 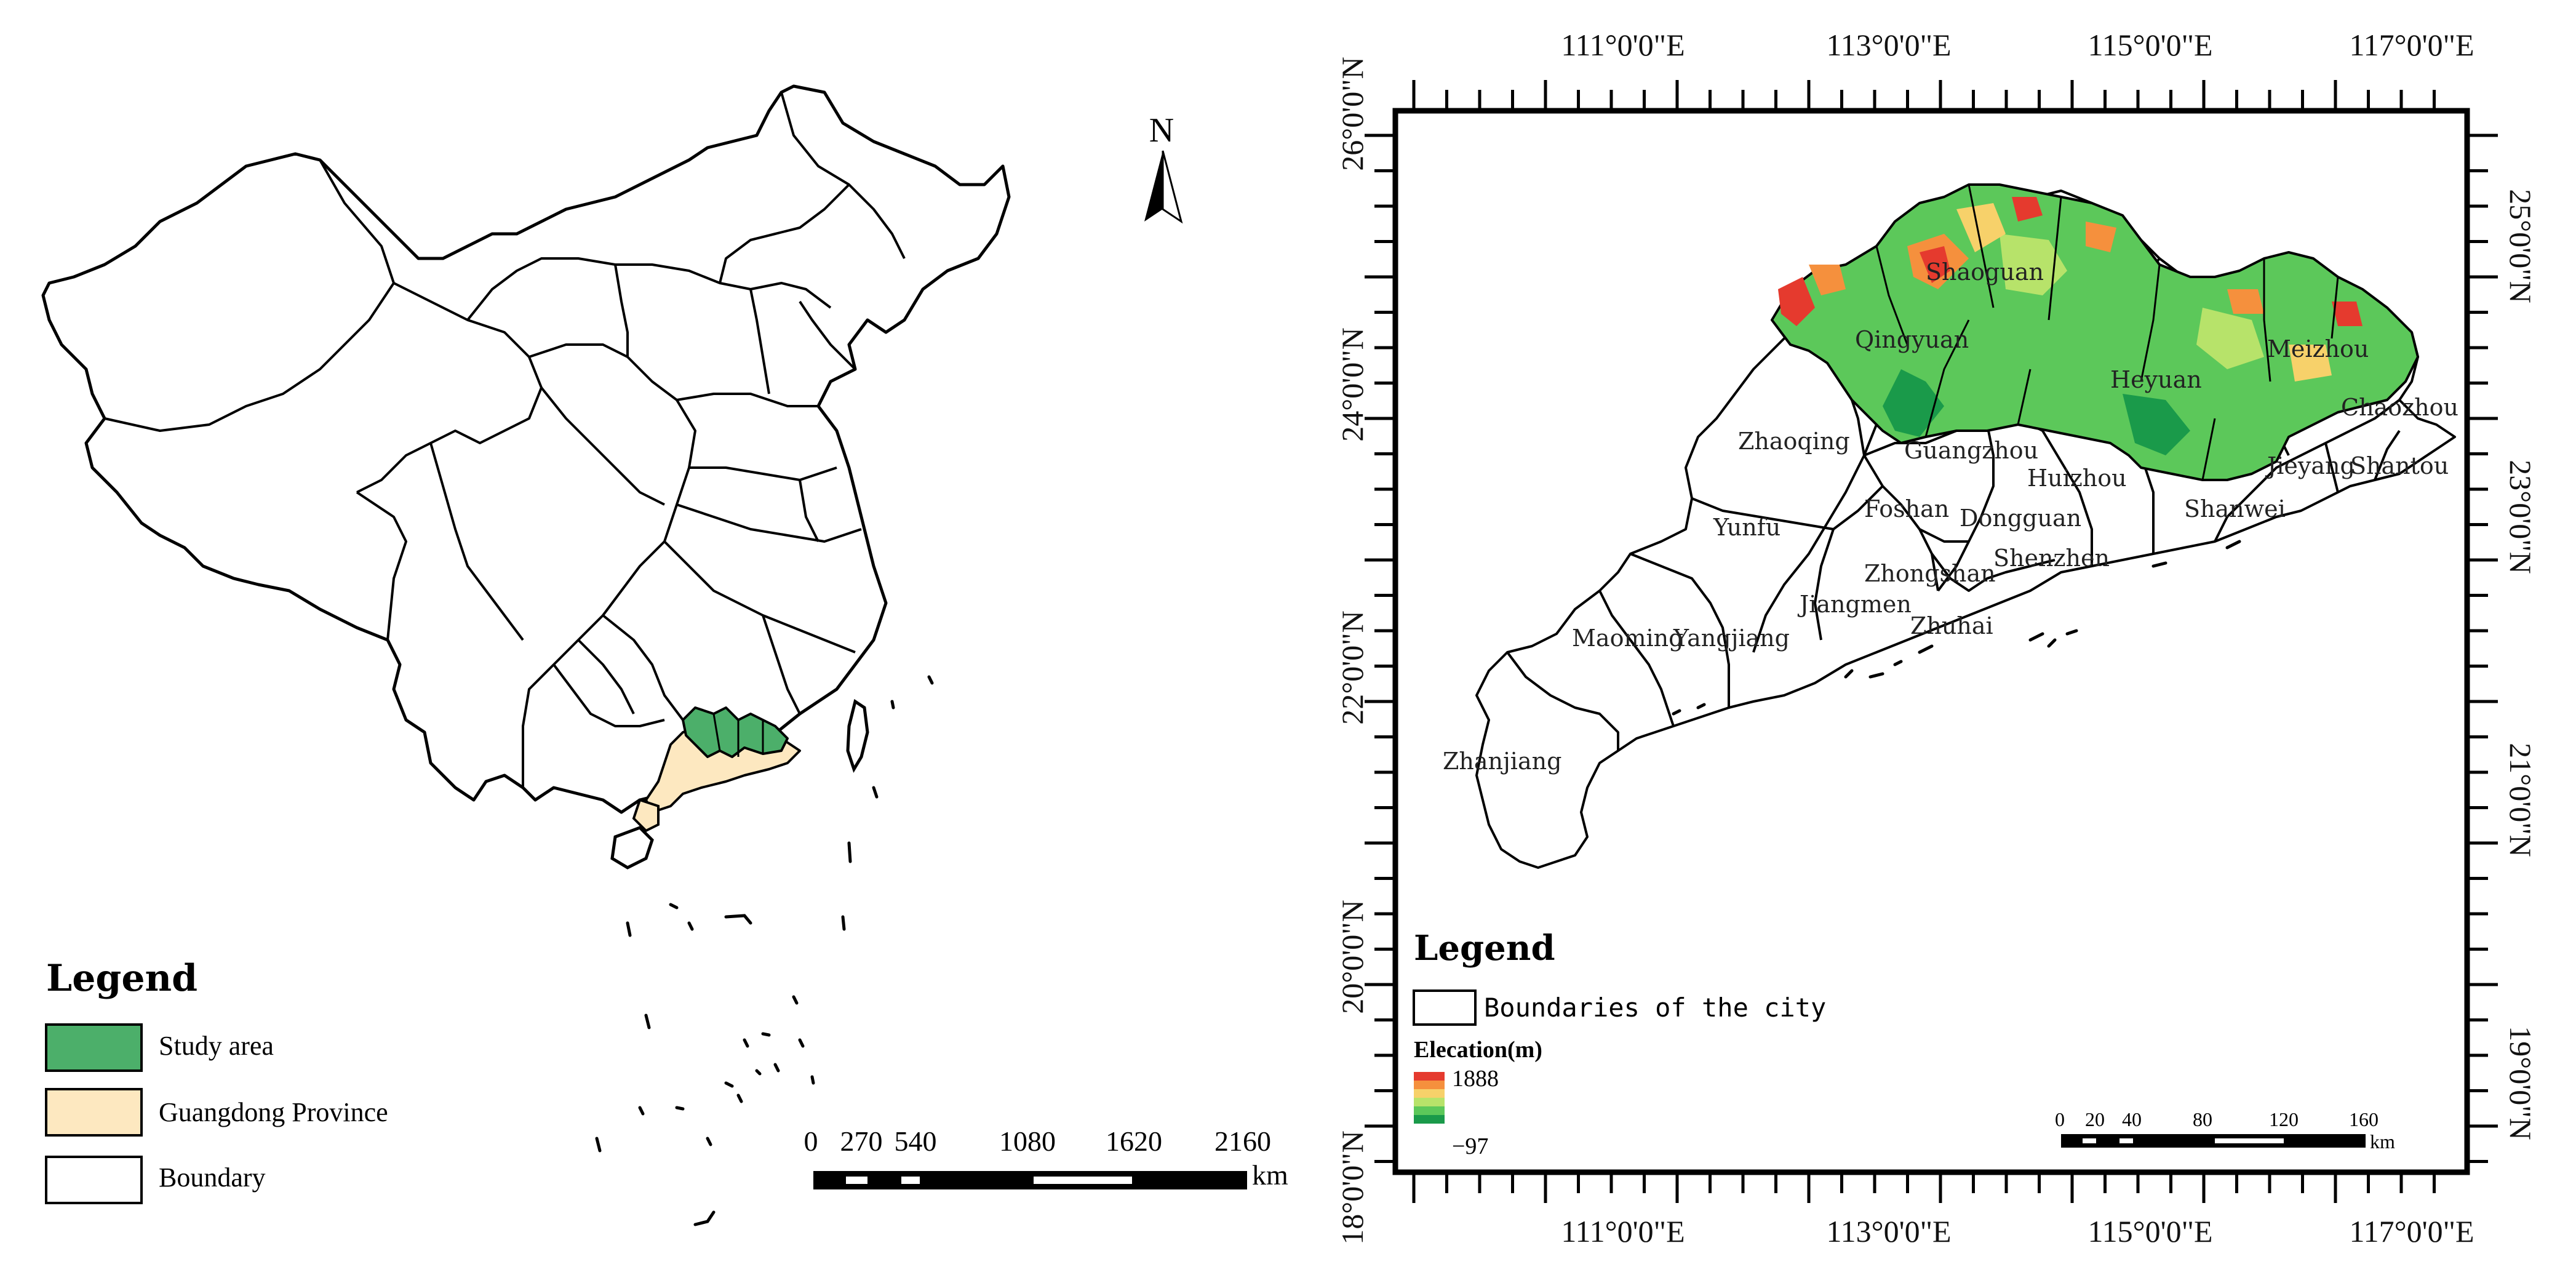 What do you see at coordinates (1888, 1231) in the screenshot?
I see `lon-bottom-113: 113°0'0"E` at bounding box center [1888, 1231].